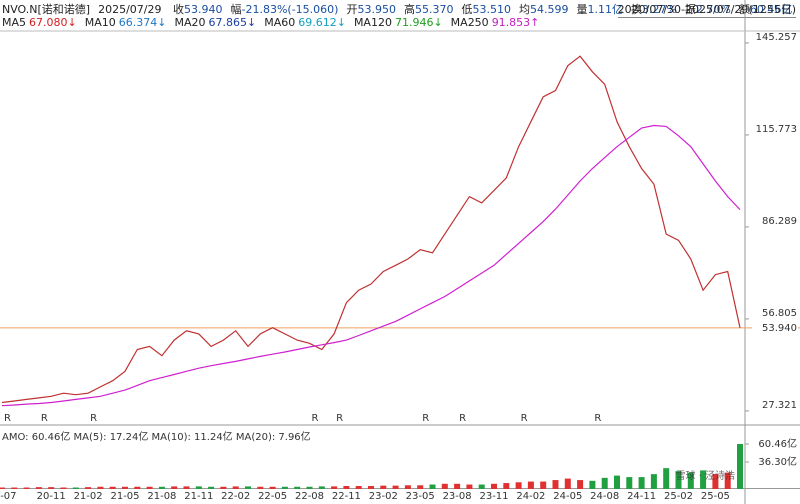 This screenshot has height=504, width=800. What do you see at coordinates (371, 9) in the screenshot?
I see `quote-item: 开53.950` at bounding box center [371, 9].